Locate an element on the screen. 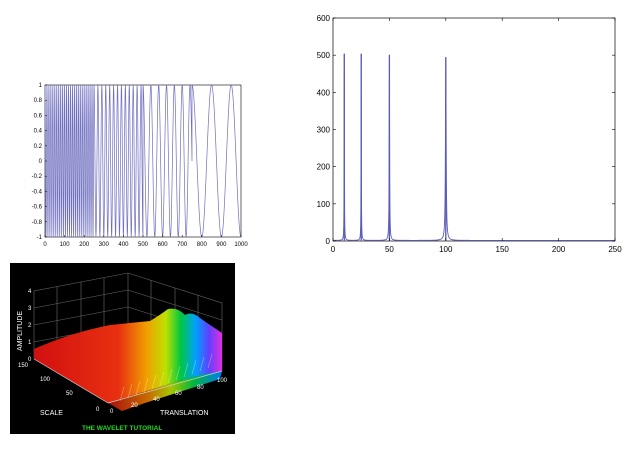 Image resolution: width=639 pixels, height=450 pixels. scale-tick: 100 is located at coordinates (45, 380).